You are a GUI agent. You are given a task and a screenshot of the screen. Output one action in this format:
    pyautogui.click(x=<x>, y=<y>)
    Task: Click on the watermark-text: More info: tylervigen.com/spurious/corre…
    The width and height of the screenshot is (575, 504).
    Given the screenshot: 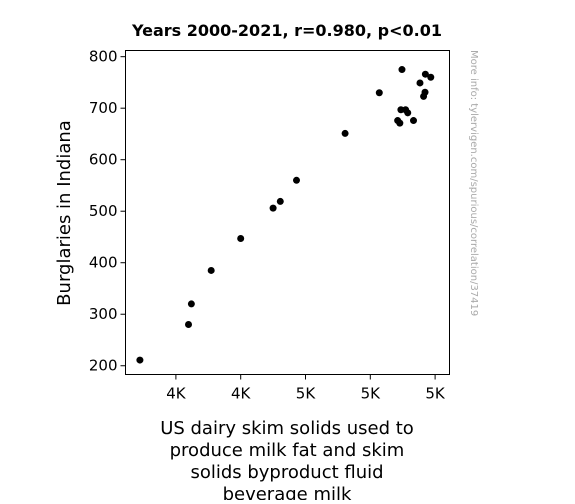 What is the action you would take?
    pyautogui.click(x=473, y=183)
    